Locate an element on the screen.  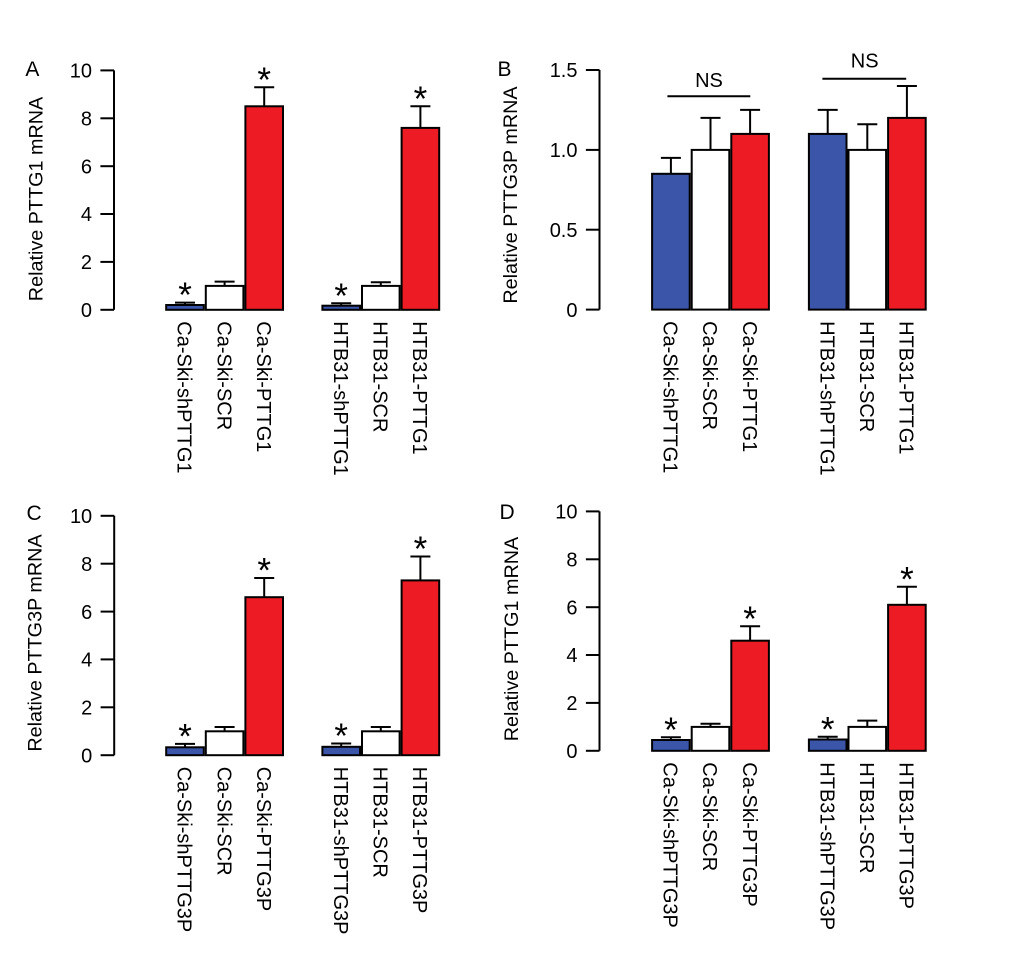
svg-text: D is located at coordinates (507, 512).